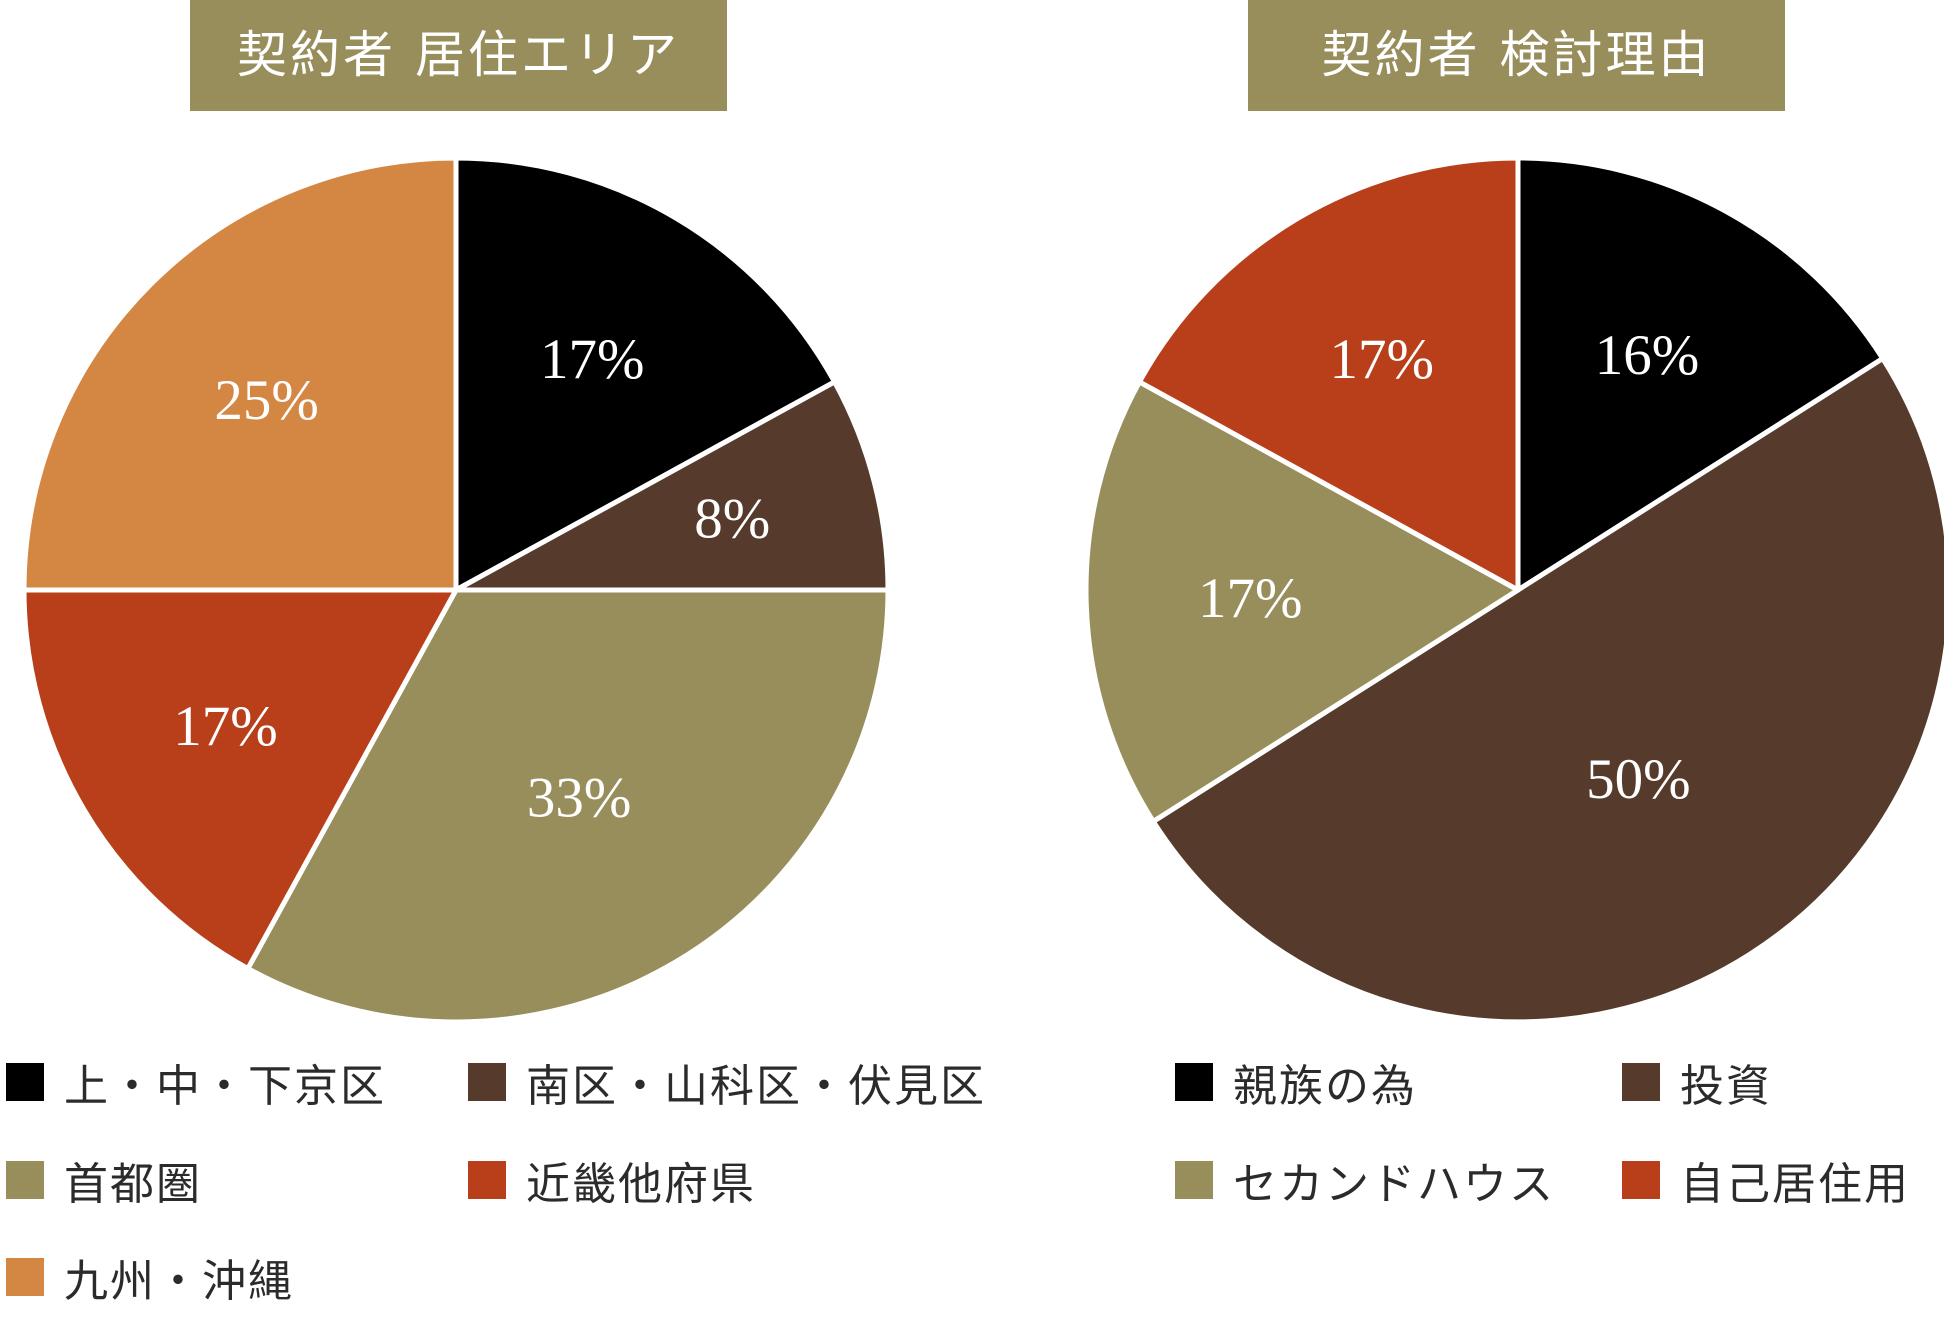 The height and width of the screenshot is (1334, 1944). What do you see at coordinates (133, 1184) in the screenshot?
I see `legend-label: 首都圏` at bounding box center [133, 1184].